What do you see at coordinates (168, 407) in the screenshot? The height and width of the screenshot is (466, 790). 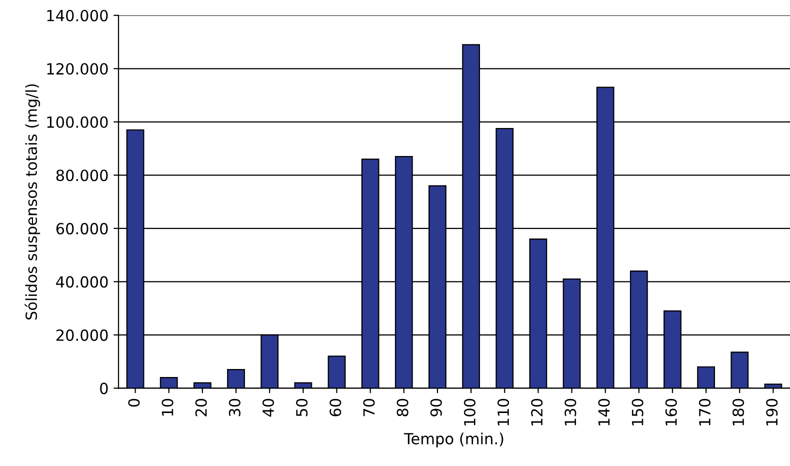 I see `x-tick-label: 10` at bounding box center [168, 407].